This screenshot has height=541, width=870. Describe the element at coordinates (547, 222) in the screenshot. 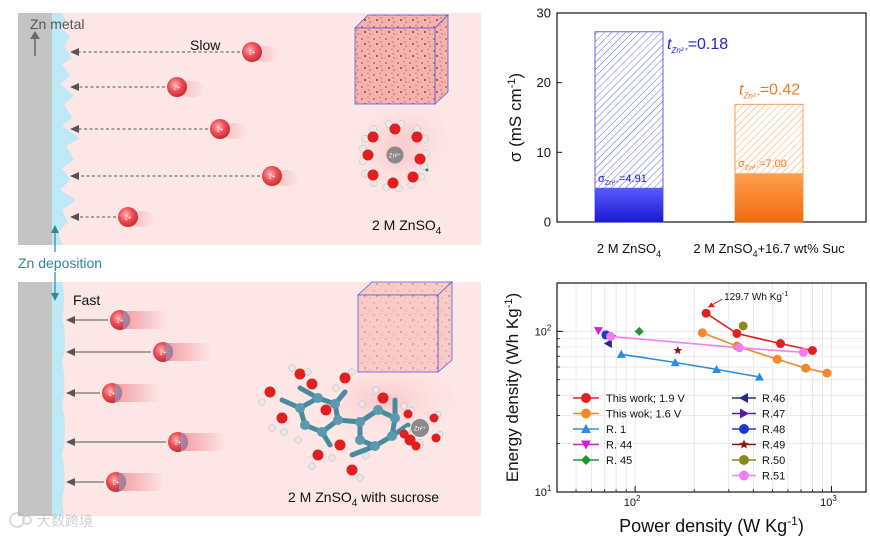

I see `y-tick-label: 0` at that location.